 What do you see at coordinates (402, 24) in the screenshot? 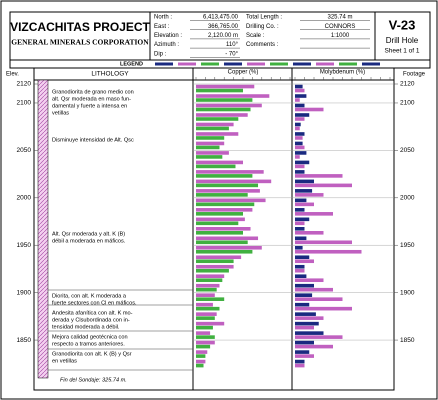
I see `hole-id: V-23` at bounding box center [402, 24].